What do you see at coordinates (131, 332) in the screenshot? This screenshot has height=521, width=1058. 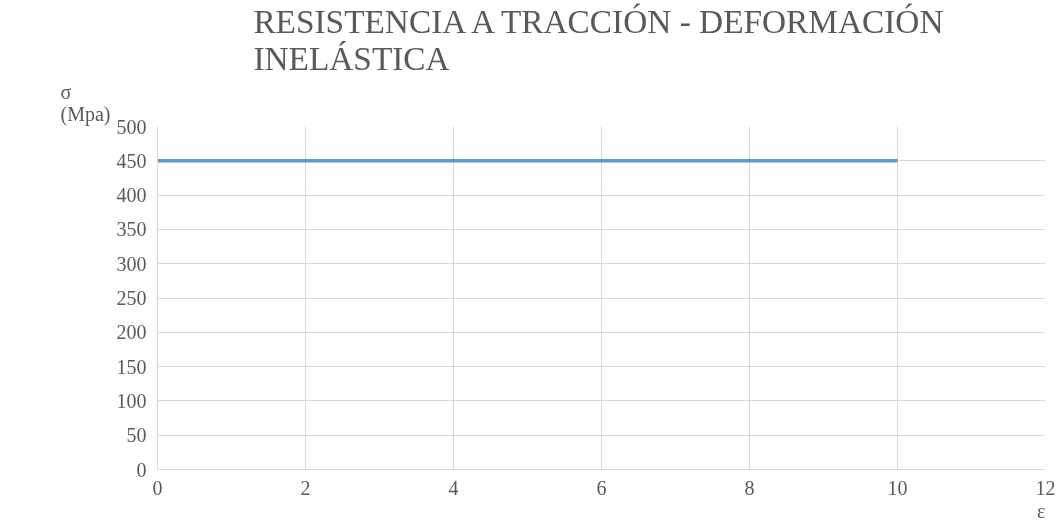 I see `y-tick-label: 200` at bounding box center [131, 332].